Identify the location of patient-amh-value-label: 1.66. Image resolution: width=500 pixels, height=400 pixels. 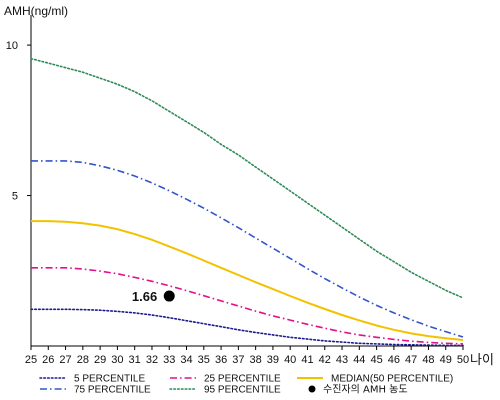
(144, 296).